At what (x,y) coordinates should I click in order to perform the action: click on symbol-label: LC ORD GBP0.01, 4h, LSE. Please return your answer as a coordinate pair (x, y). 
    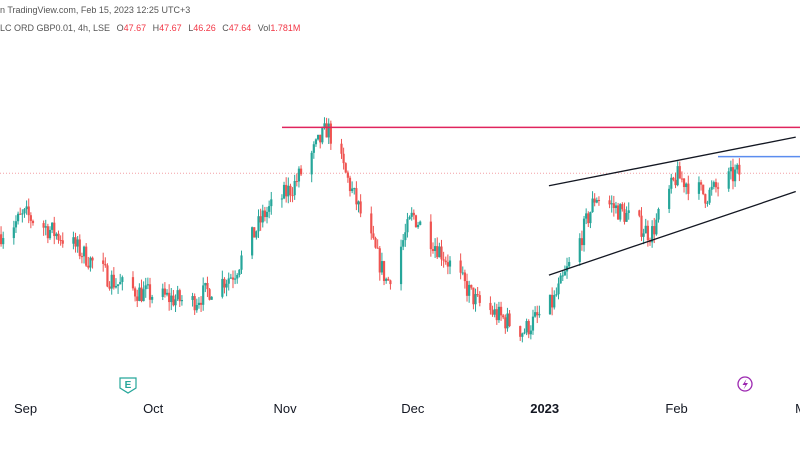
    Looking at the image, I should click on (55, 28).